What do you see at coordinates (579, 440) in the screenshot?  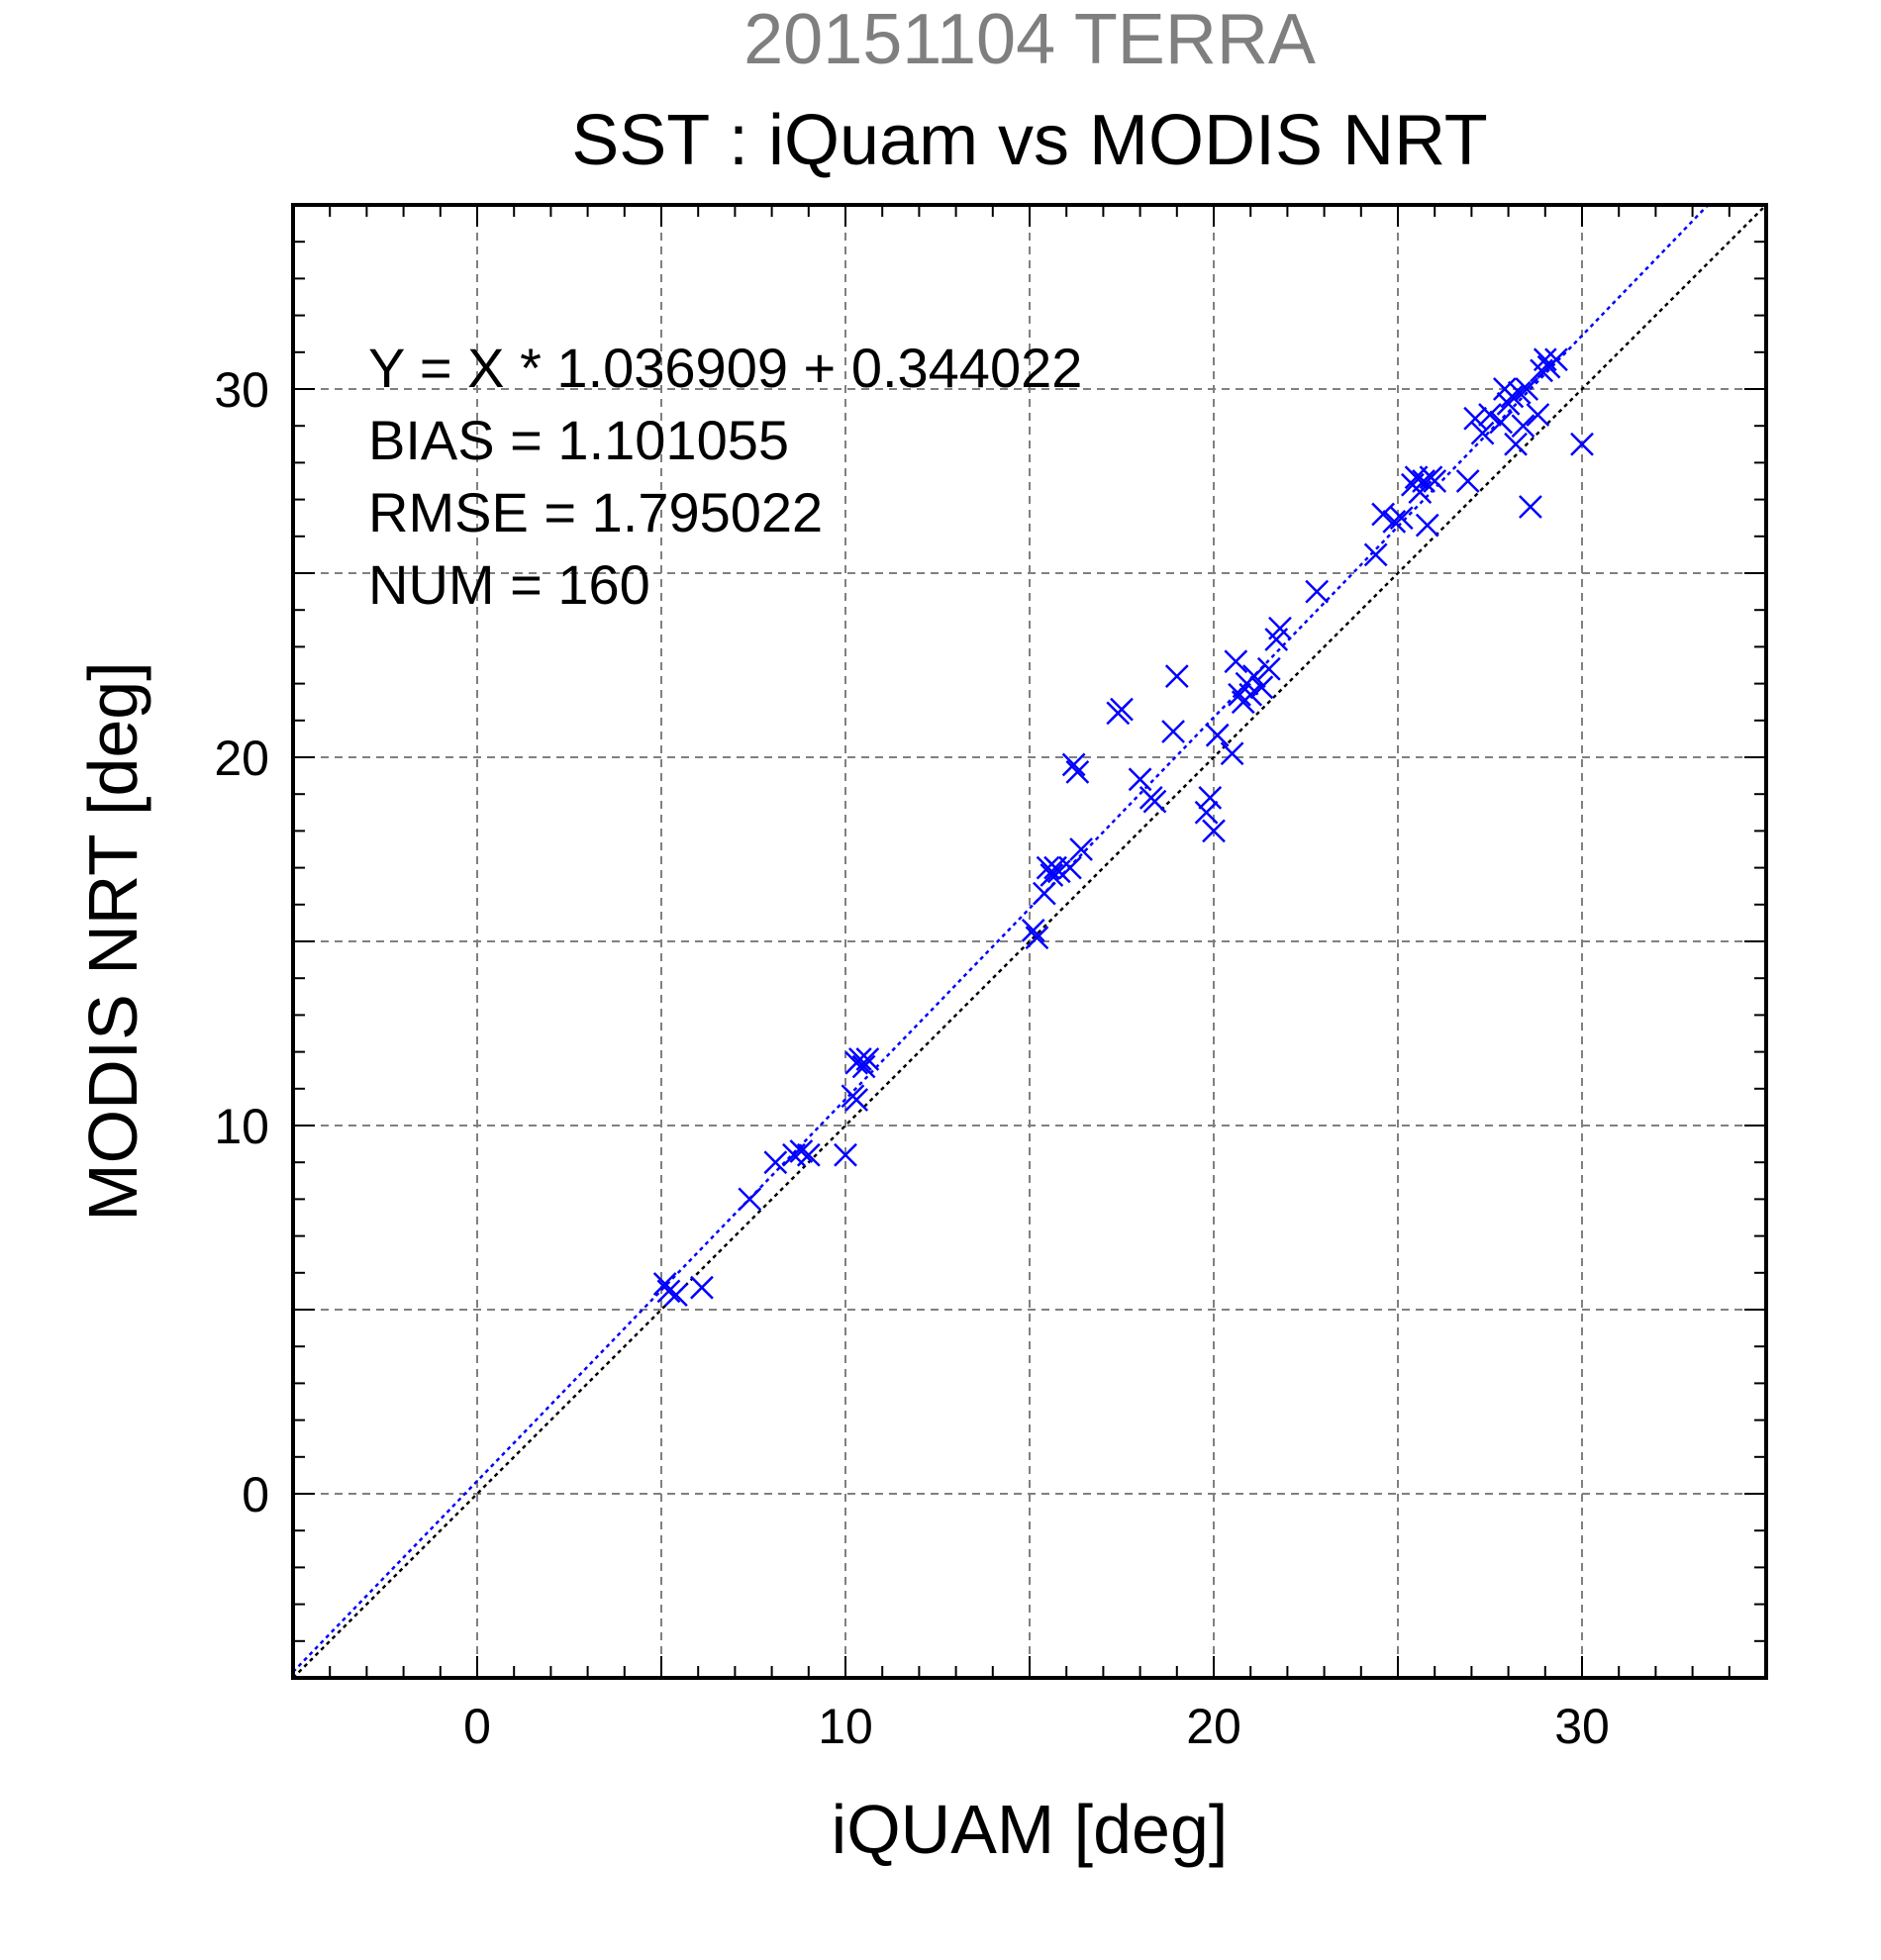 I see `stat-line: BIAS = 1.101055` at bounding box center [579, 440].